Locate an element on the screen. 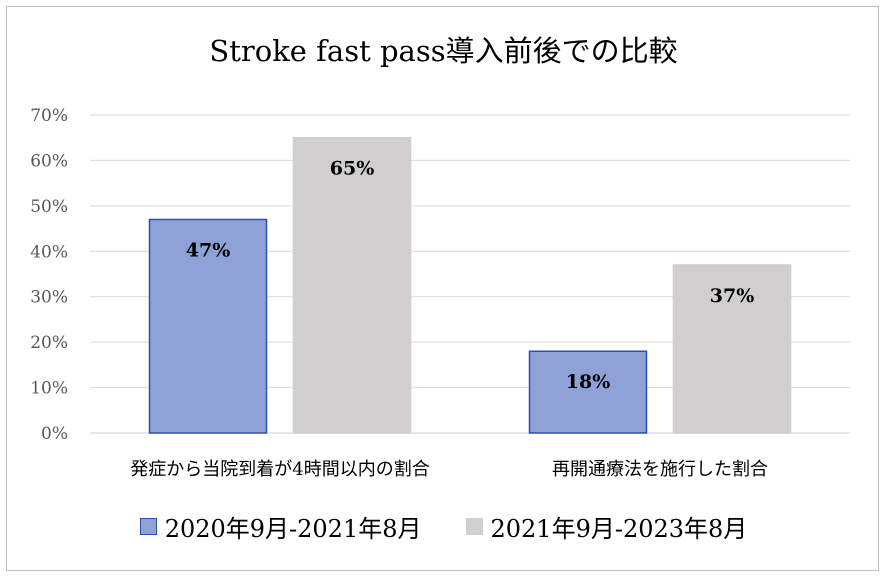 The height and width of the screenshot is (579, 887). legend-item-series-2: 2021年9月-2023年8月 is located at coordinates (606, 526).